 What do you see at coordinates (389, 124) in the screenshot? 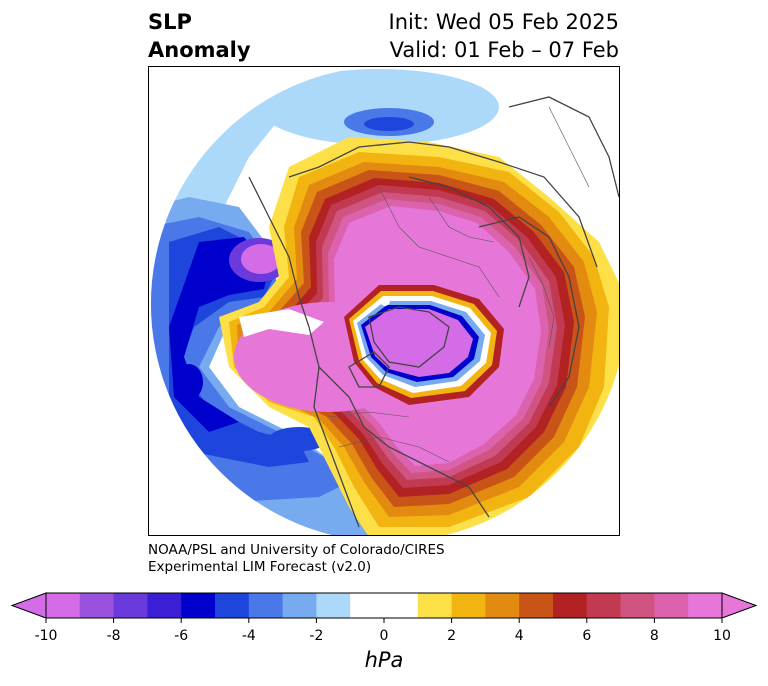
I see `negative-siberia-core` at bounding box center [389, 124].